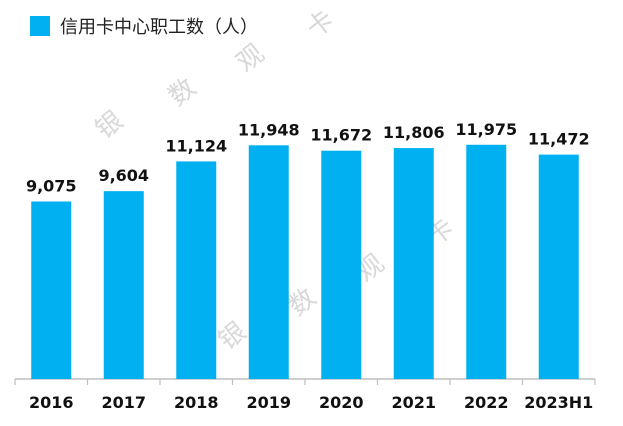  Describe the element at coordinates (40, 26) in the screenshot. I see `legend-swatch` at that location.